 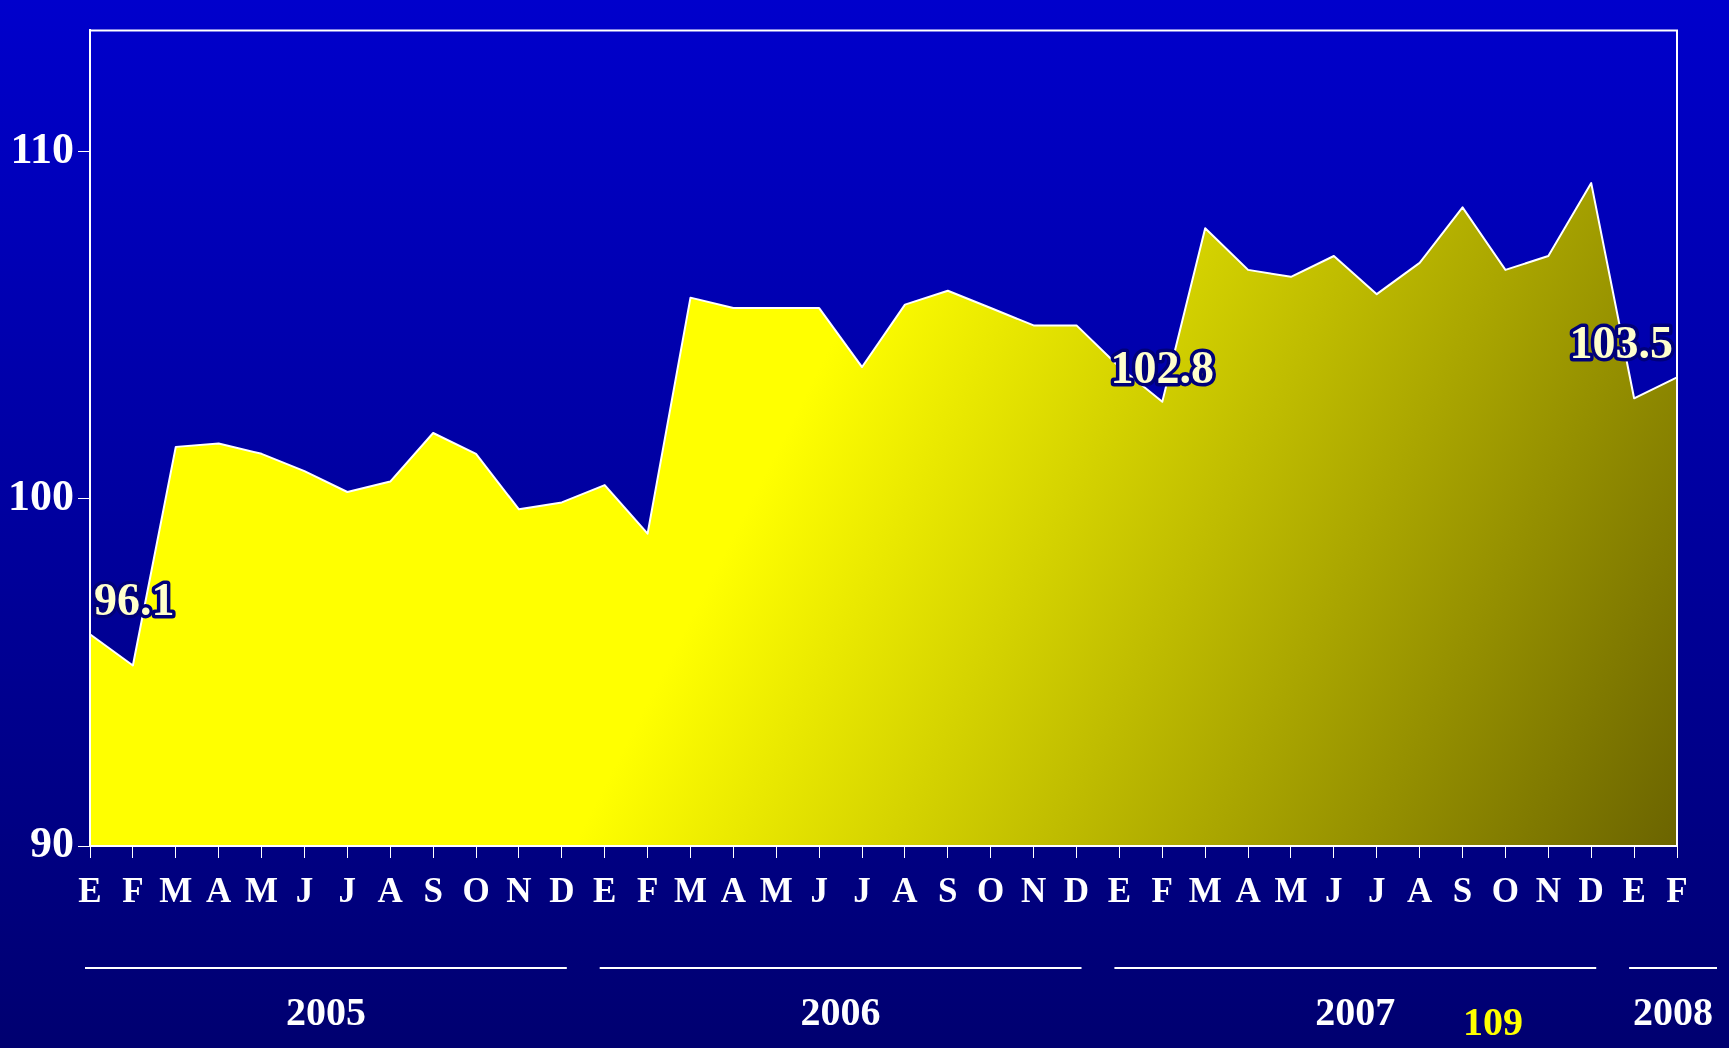 I want to click on text: 2006, so click(x=840, y=1012).